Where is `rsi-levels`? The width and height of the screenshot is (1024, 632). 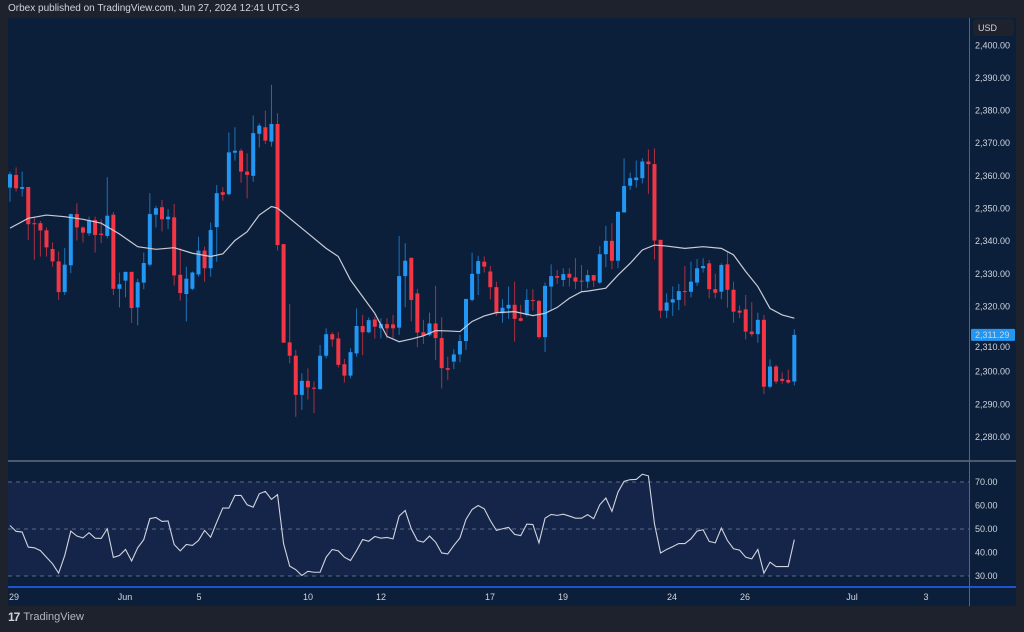 rsi-levels is located at coordinates (488, 529).